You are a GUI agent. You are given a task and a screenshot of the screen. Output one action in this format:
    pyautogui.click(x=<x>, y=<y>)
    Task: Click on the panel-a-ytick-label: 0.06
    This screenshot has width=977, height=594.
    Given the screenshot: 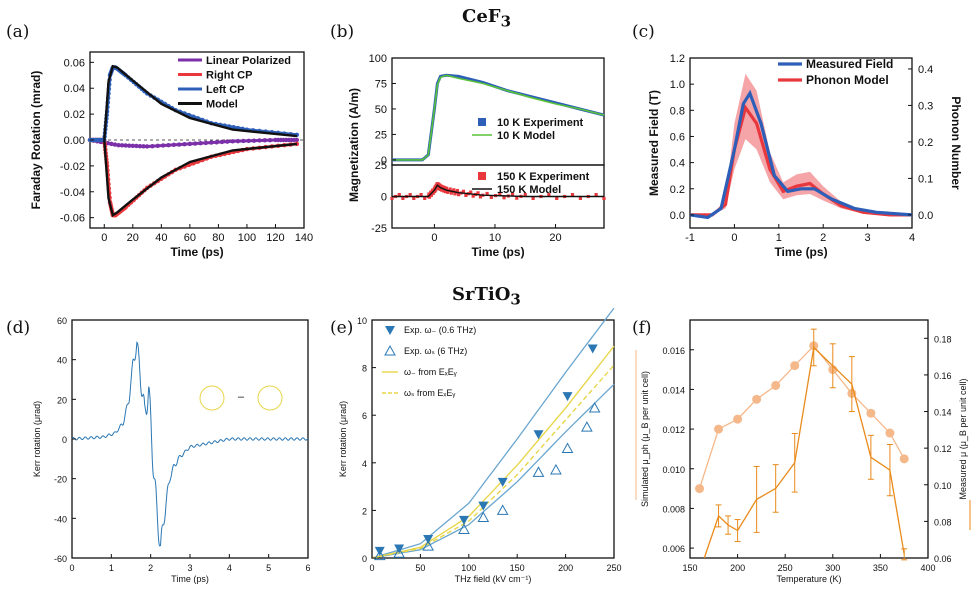 What is the action you would take?
    pyautogui.click(x=74, y=63)
    